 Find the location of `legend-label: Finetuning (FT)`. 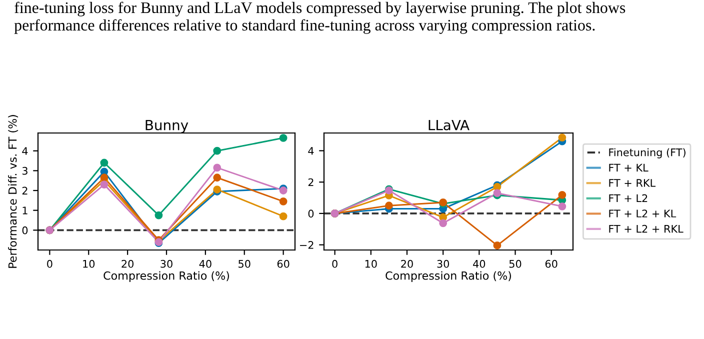

legend-label: Finetuning (FT) is located at coordinates (647, 153).